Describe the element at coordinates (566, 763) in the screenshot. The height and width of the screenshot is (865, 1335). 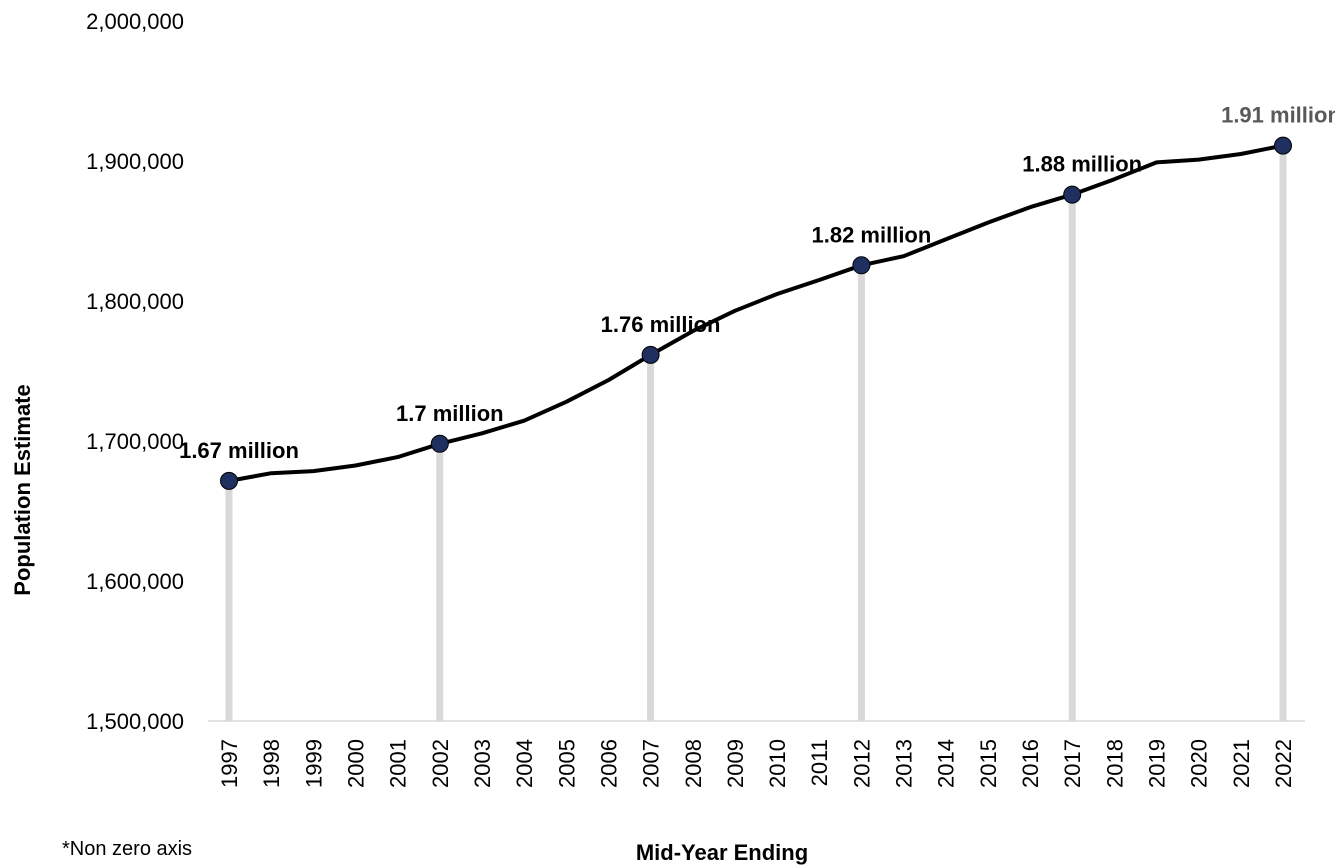
I see `x-tick-label: 2005` at that location.